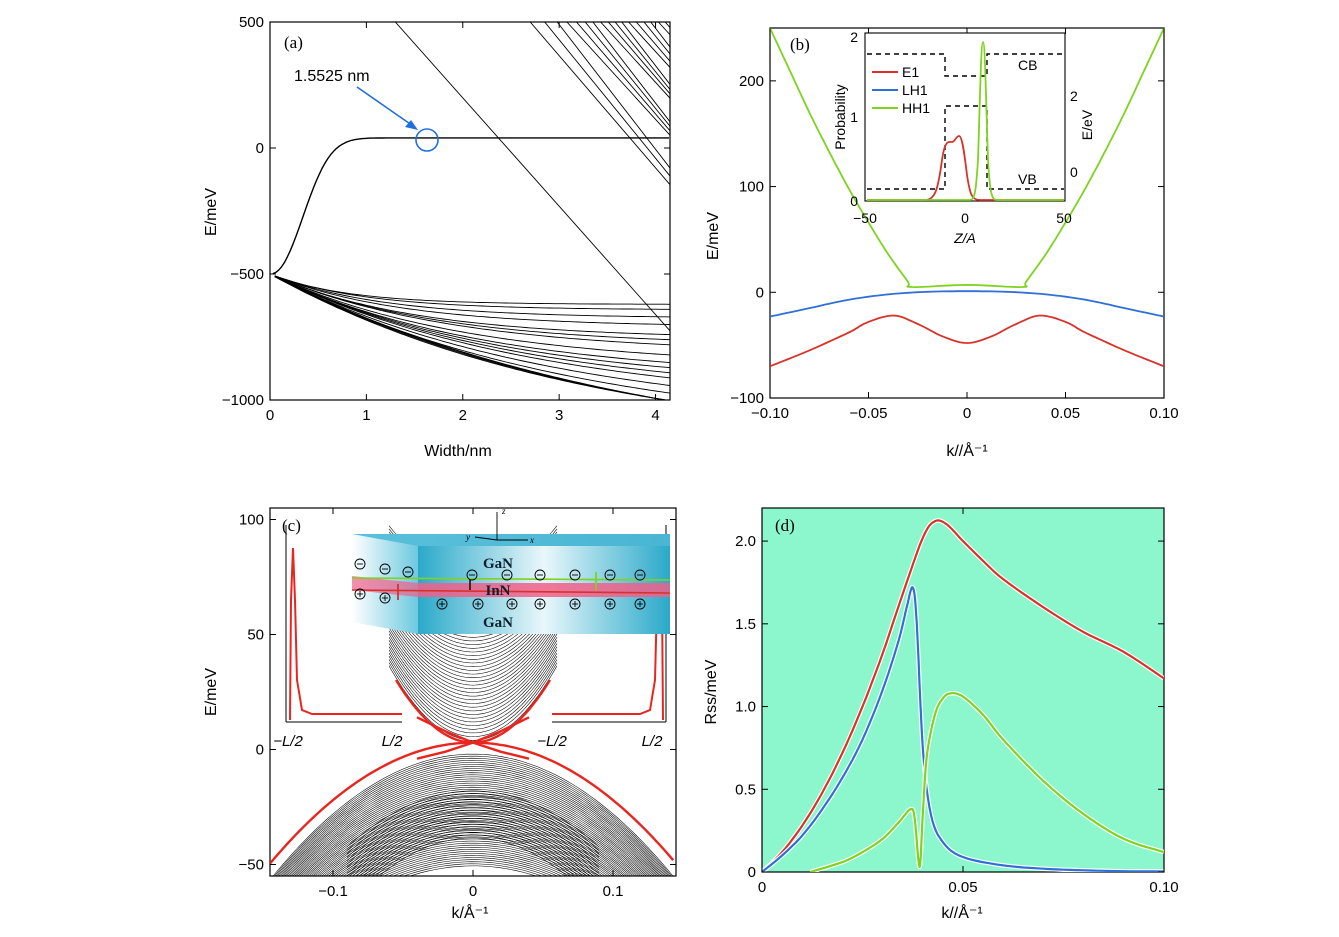 This screenshot has width=1339, height=937. Describe the element at coordinates (869, 413) in the screenshot. I see `panel-b-xtick-label: −0.05` at that location.